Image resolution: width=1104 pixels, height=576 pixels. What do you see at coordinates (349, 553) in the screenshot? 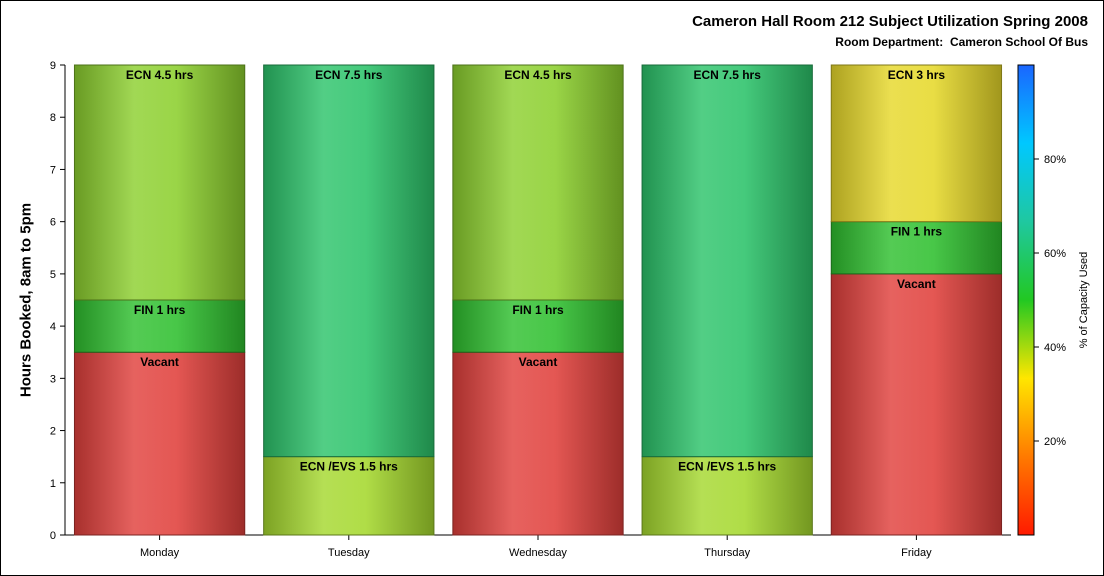
I see `x-tick-label: Tuesday` at bounding box center [349, 553].